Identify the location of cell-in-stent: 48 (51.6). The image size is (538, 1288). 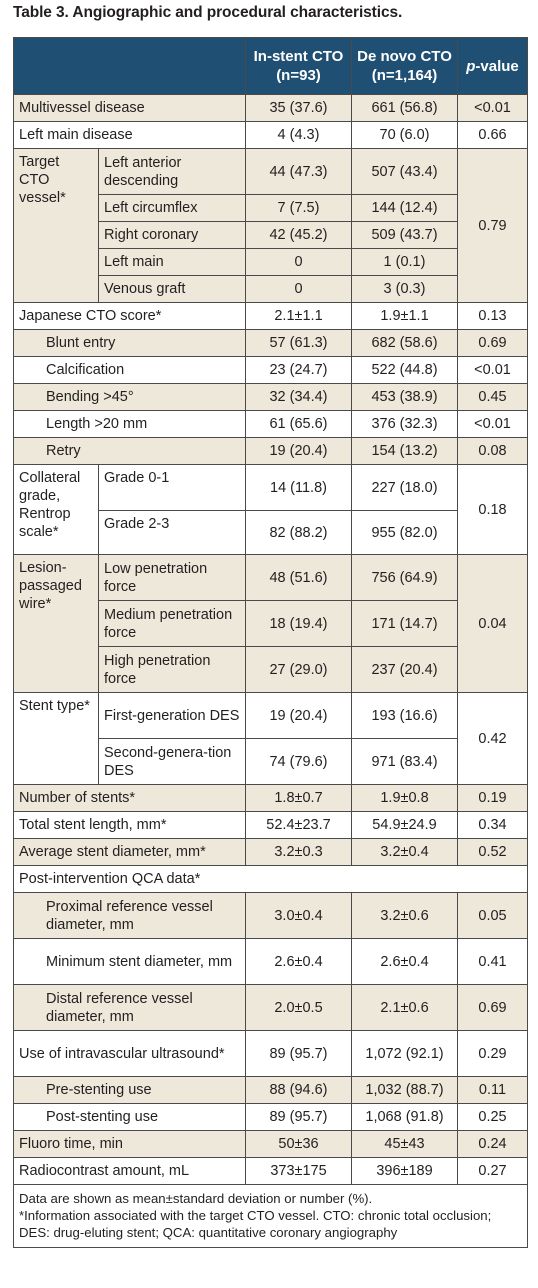
(298, 577).